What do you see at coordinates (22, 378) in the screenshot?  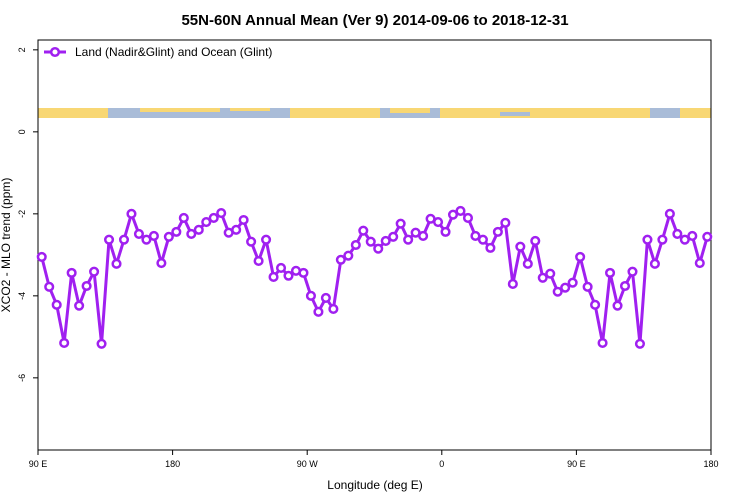 I see `y-tick-label: -6` at bounding box center [22, 378].